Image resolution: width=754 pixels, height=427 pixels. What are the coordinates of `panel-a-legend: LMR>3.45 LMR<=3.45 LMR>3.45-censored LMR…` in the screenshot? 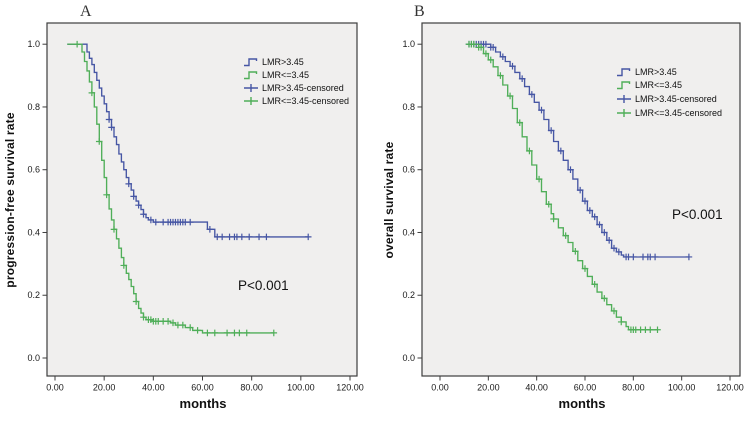 It's located at (296, 81).